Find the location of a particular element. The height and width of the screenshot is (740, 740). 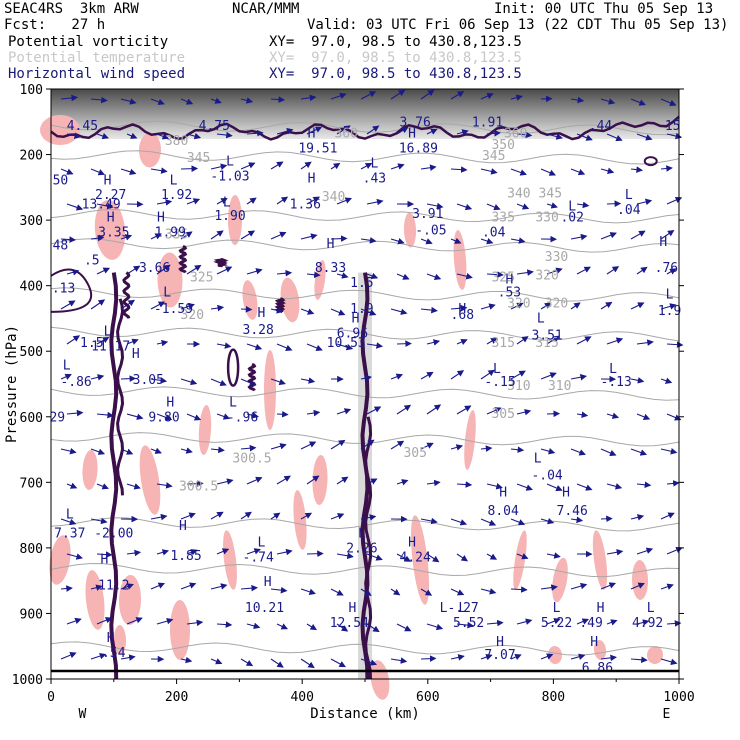

hl-annotation: .44 is located at coordinates (601, 126).